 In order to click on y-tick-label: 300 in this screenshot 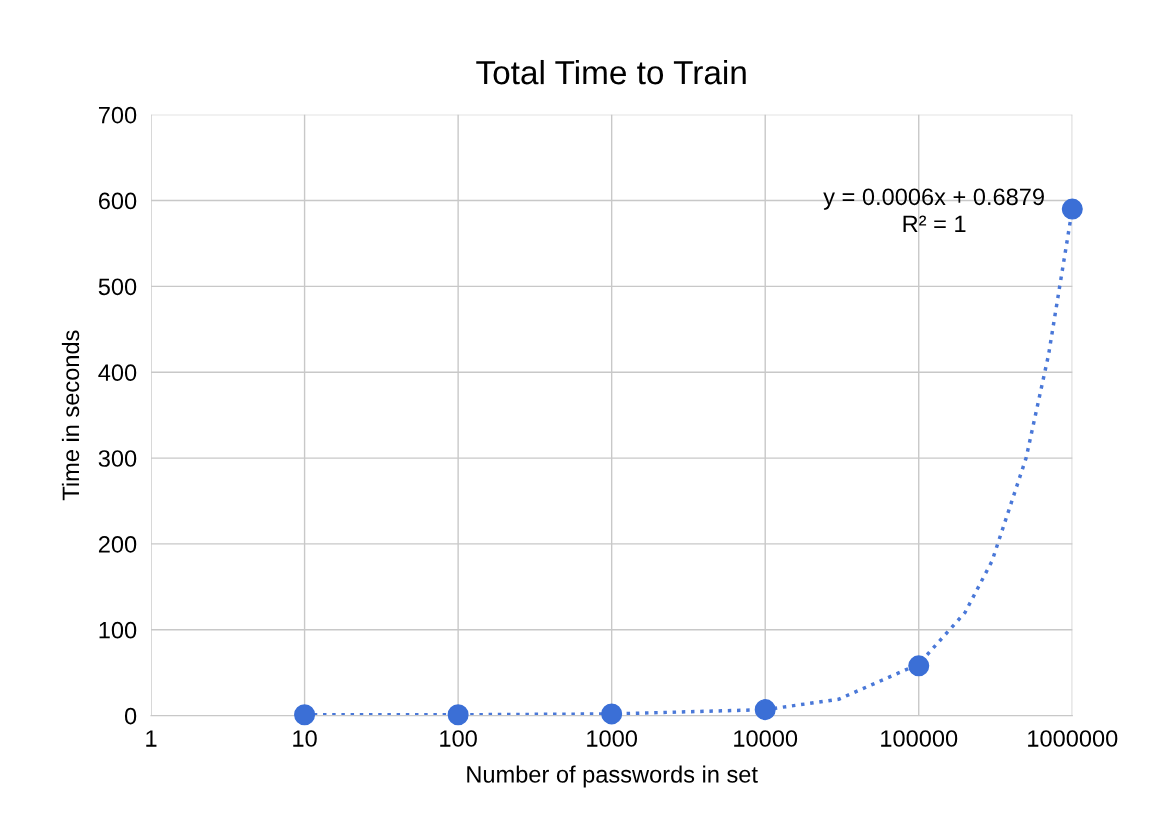, I will do `click(117, 458)`.